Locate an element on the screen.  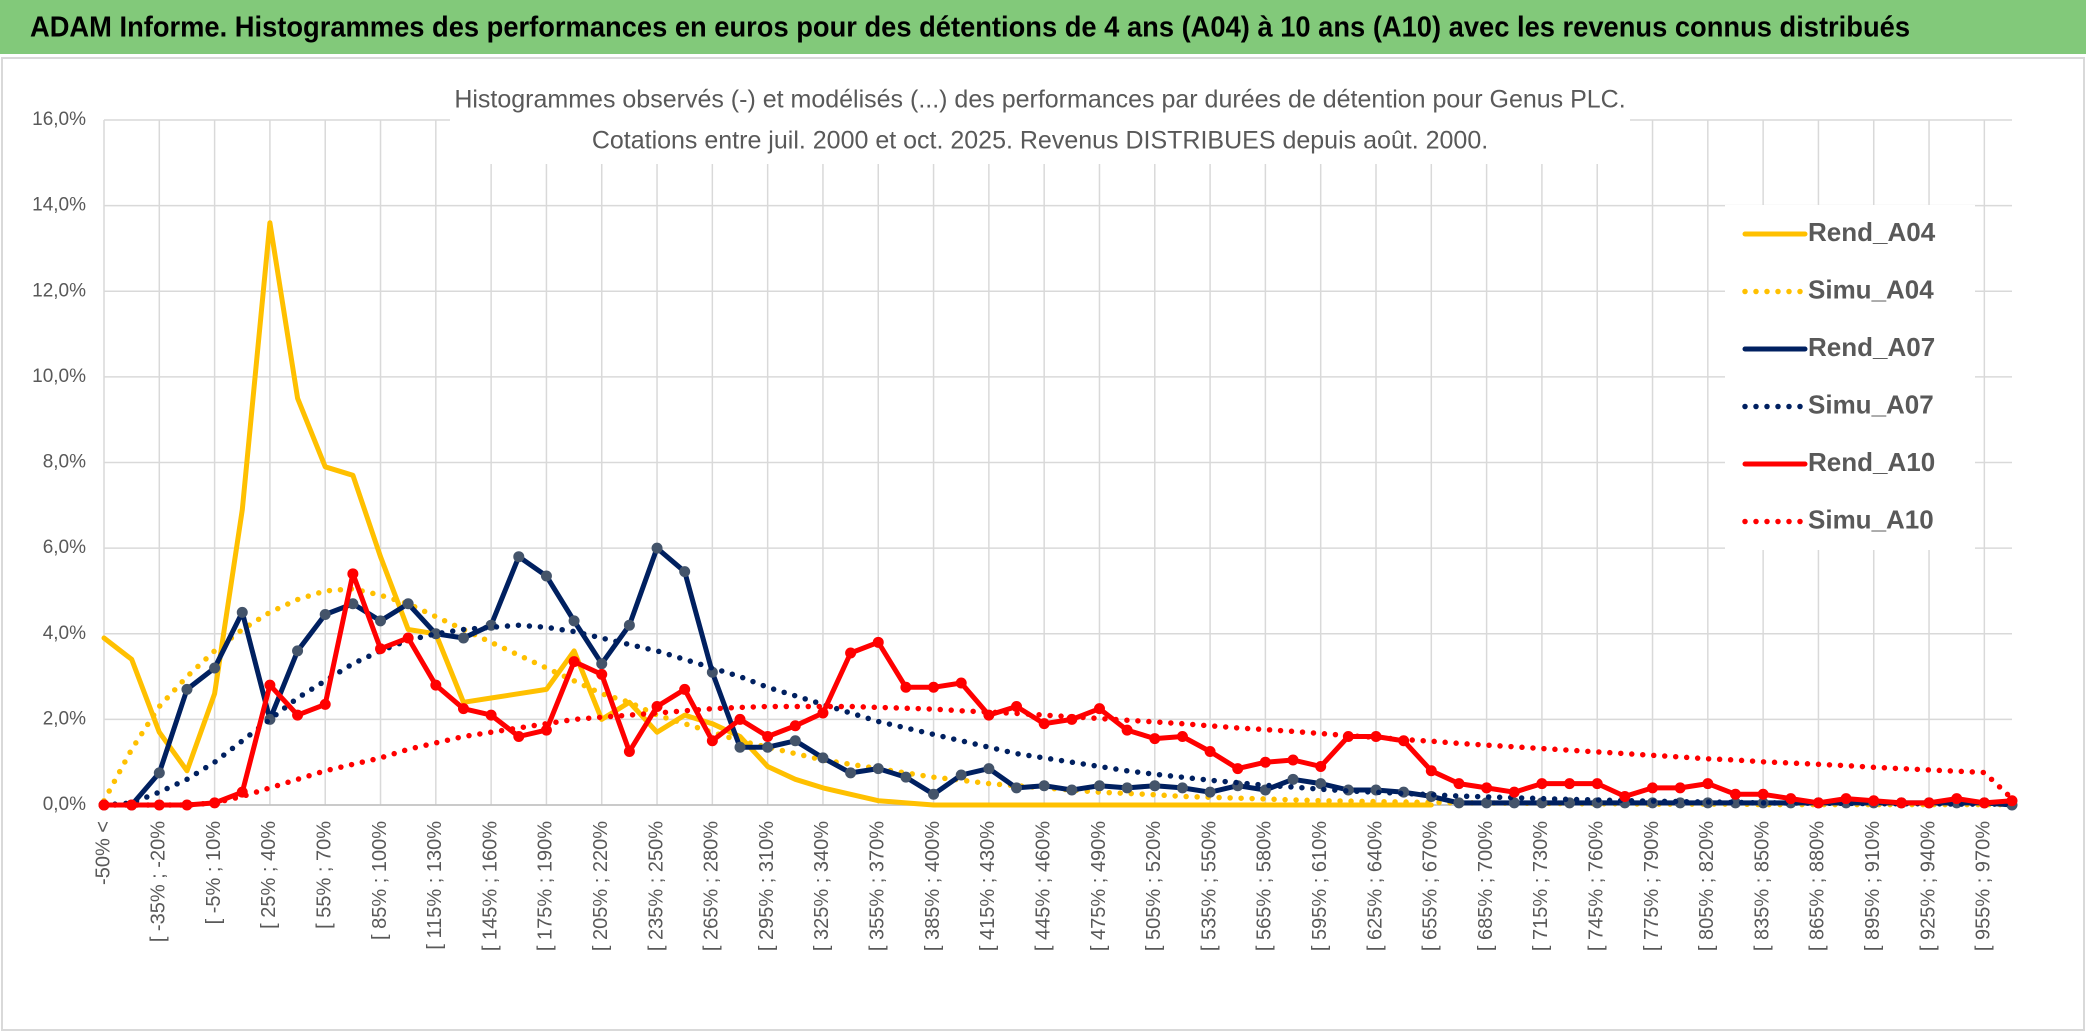
x-tick-label: [ 145% ; 160% is located at coordinates (490, 886).